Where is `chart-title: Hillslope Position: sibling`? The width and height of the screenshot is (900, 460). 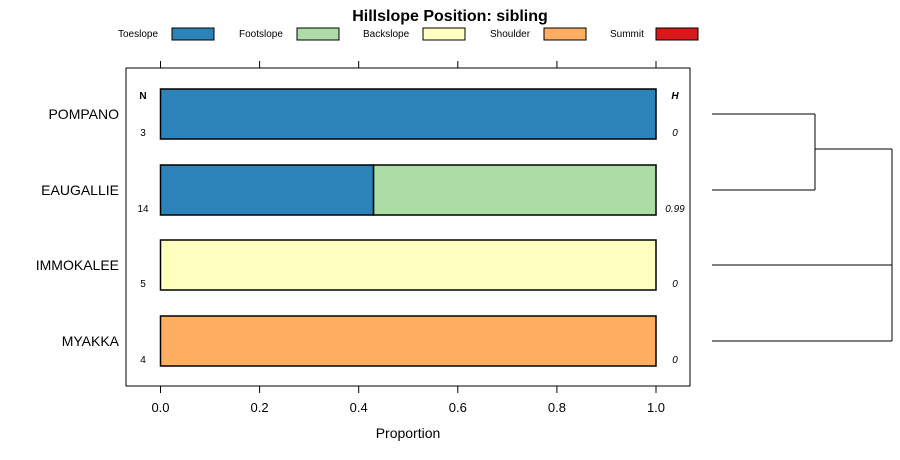 chart-title: Hillslope Position: sibling is located at coordinates (450, 16).